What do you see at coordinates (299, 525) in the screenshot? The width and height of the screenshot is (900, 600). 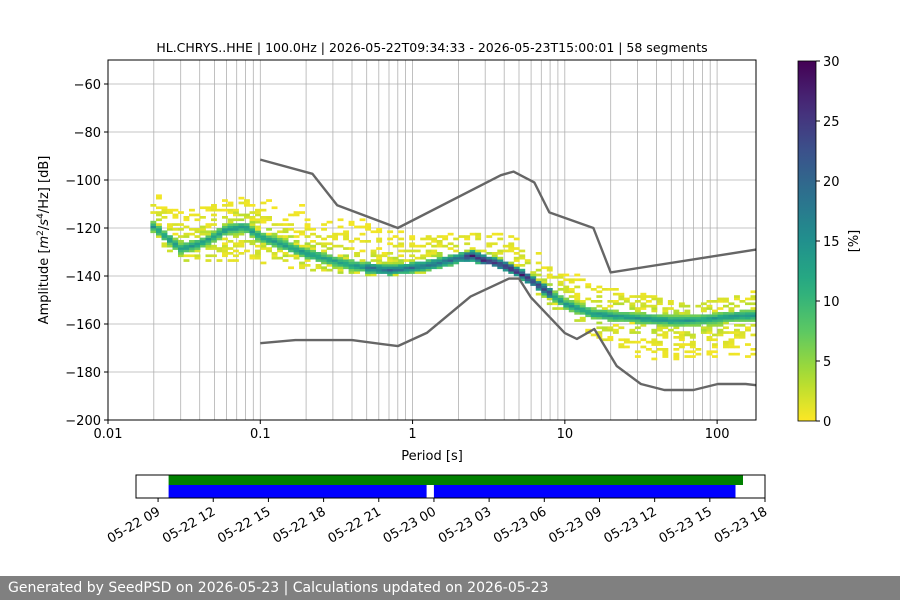 I see `timeline-tick-label: 05-22 18` at bounding box center [299, 525].